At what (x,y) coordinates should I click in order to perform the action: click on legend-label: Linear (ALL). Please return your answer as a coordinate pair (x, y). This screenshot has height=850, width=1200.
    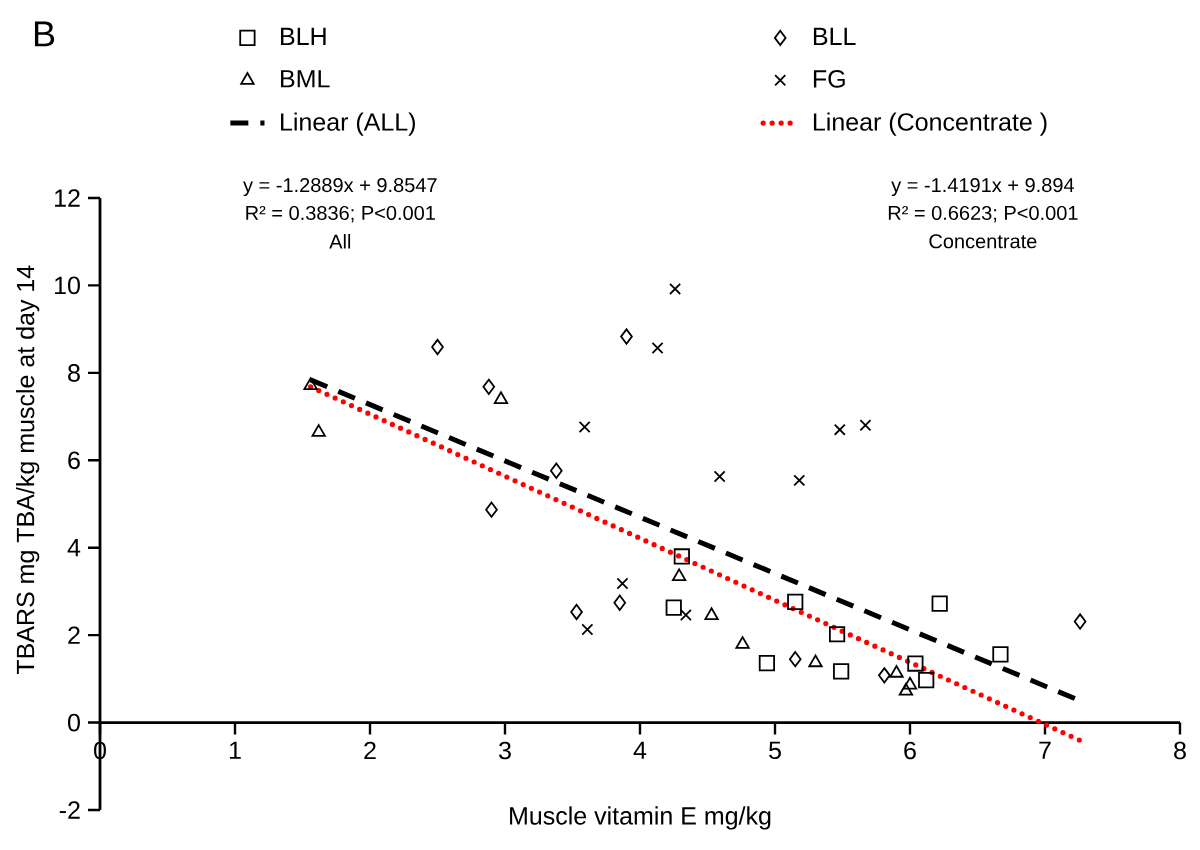
    Looking at the image, I should click on (348, 124).